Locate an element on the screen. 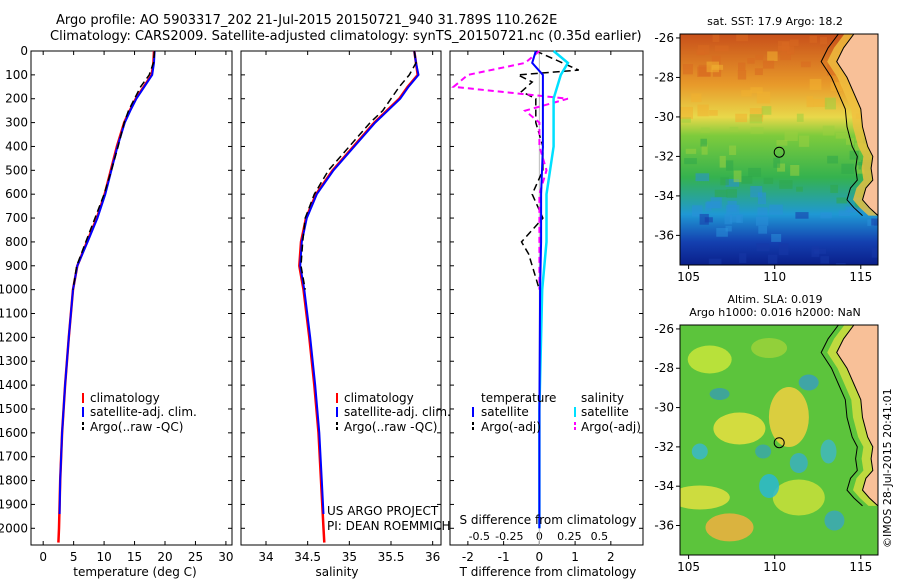 The image size is (900, 580). sst-map-panel: 105 110 115 -26 -28 -30 -32 -34 -36 is located at coordinates (766, 157).